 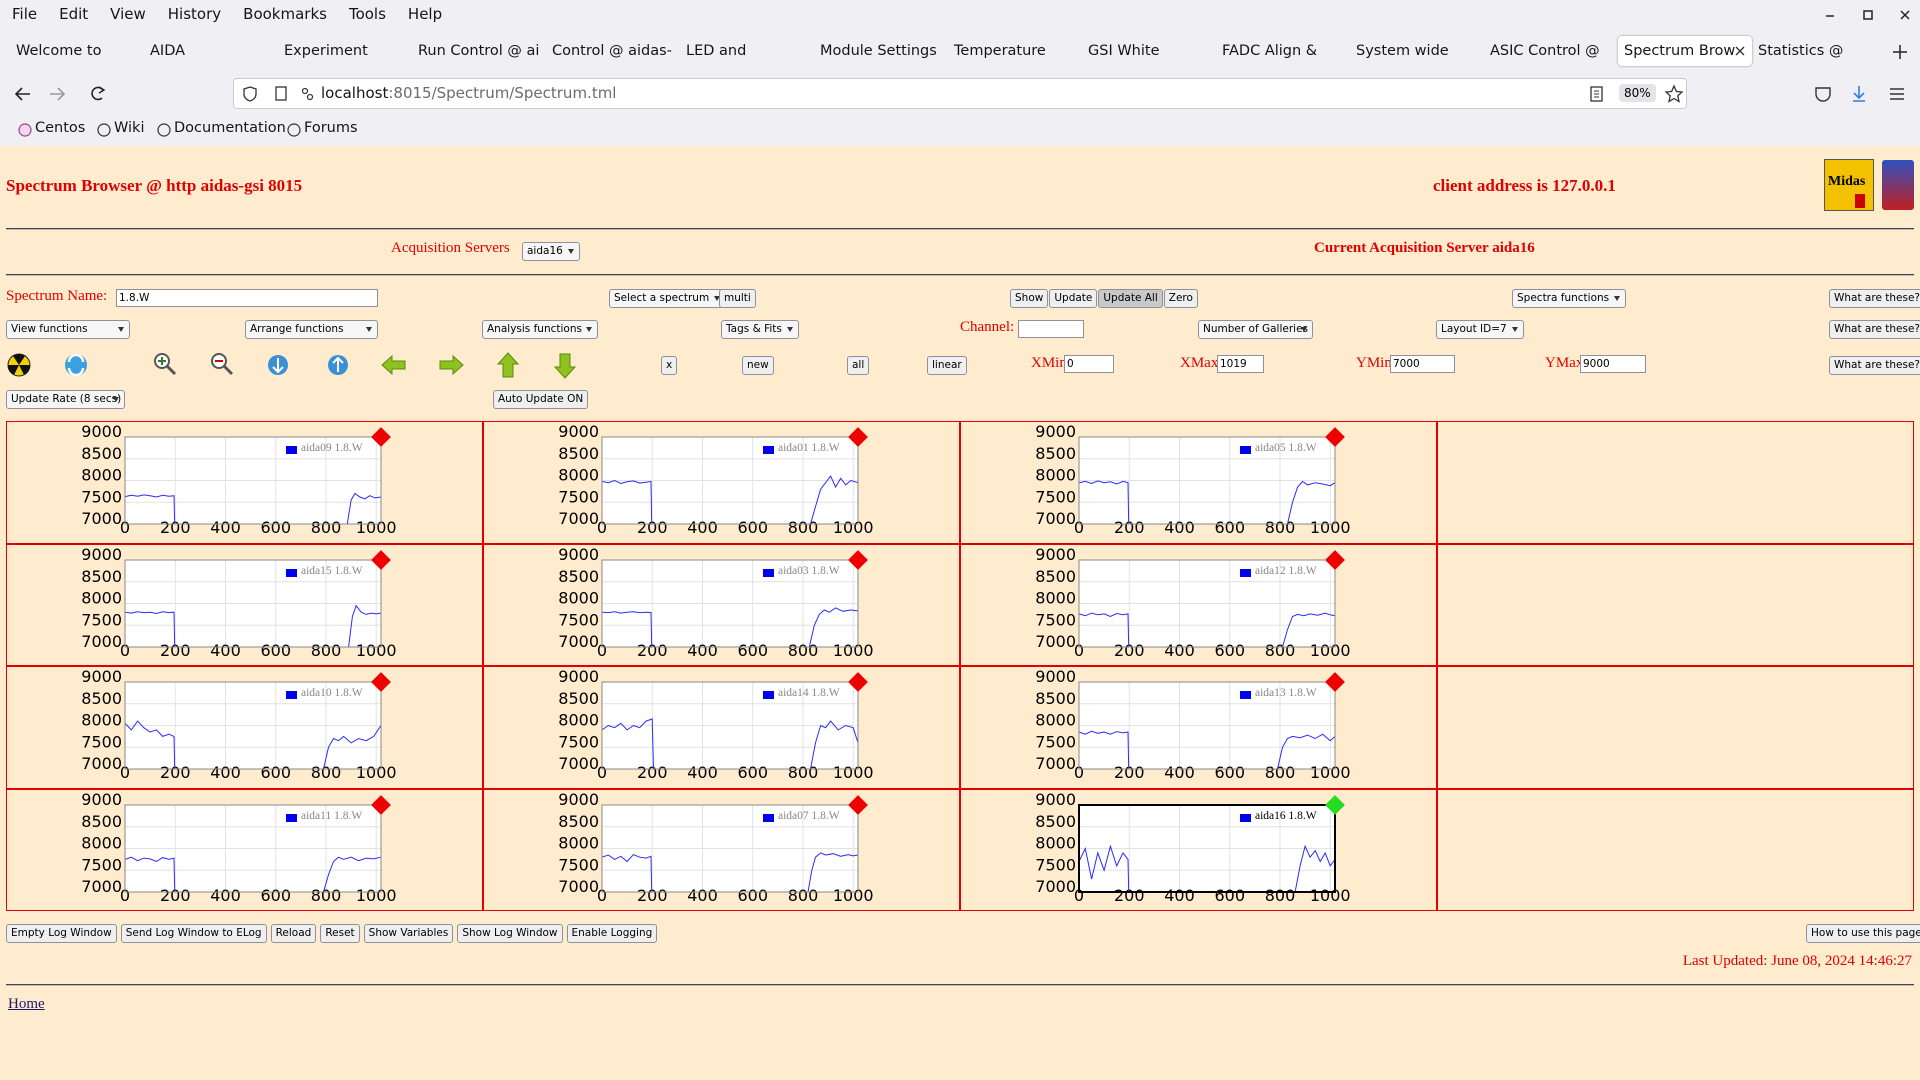 I want to click on footer-button: Empty Log Window, so click(x=61, y=933).